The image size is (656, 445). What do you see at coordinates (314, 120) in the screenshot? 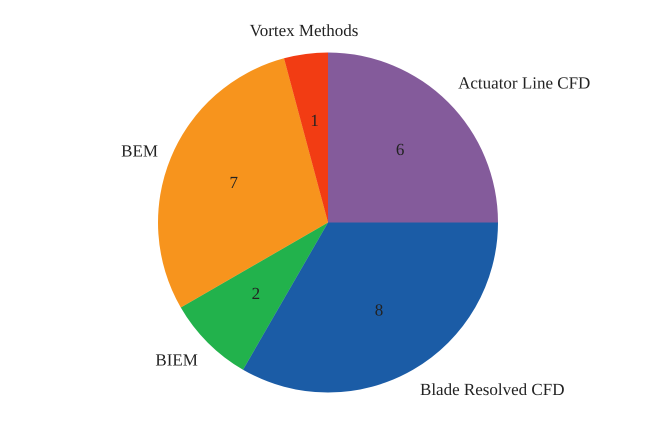
I see `data-label: 1` at bounding box center [314, 120].